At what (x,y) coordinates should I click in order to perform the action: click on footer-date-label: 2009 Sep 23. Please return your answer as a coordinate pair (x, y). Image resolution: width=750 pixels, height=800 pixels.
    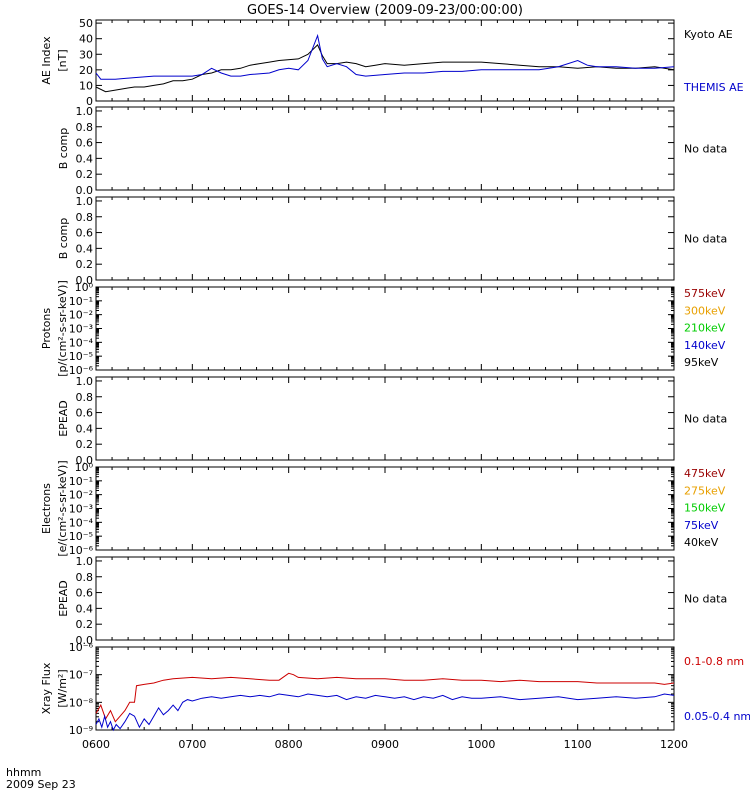
    Looking at the image, I should click on (41, 784).